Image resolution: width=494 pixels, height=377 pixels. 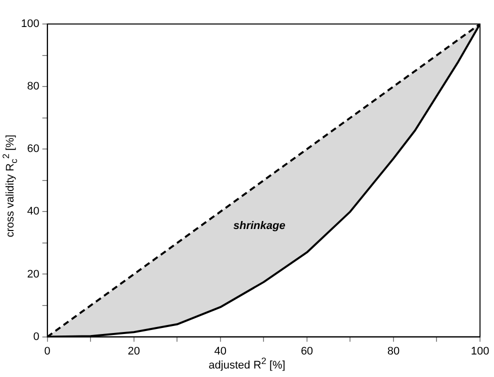 I want to click on x-tick-label: 20, so click(x=134, y=351).